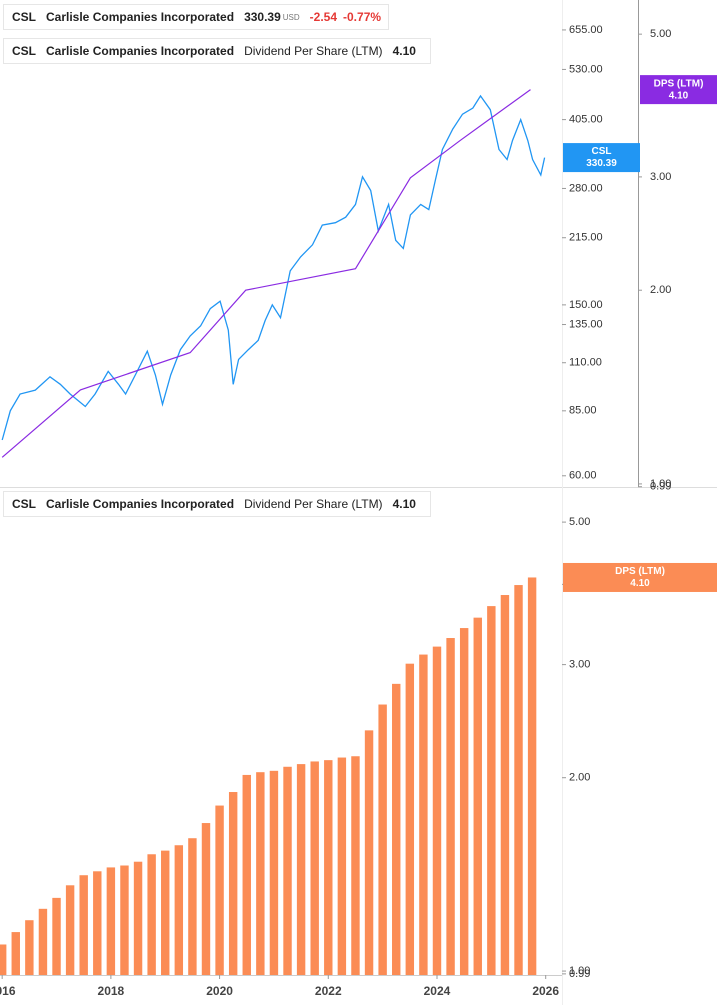 The image size is (717, 1005). I want to click on last-price: 330.39, so click(262, 17).